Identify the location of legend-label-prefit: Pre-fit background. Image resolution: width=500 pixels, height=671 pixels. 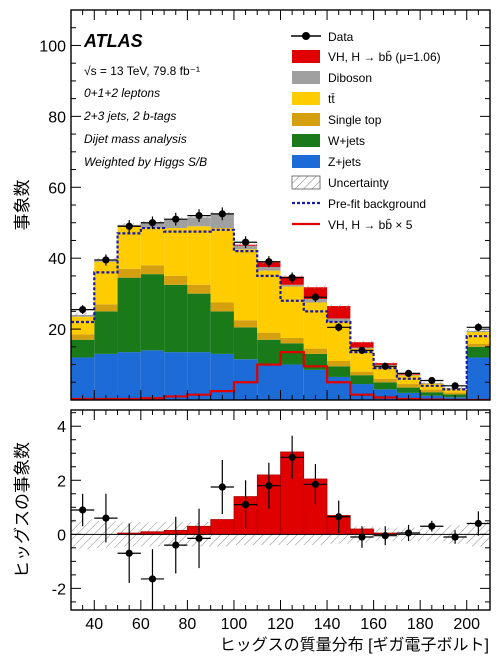
(377, 204).